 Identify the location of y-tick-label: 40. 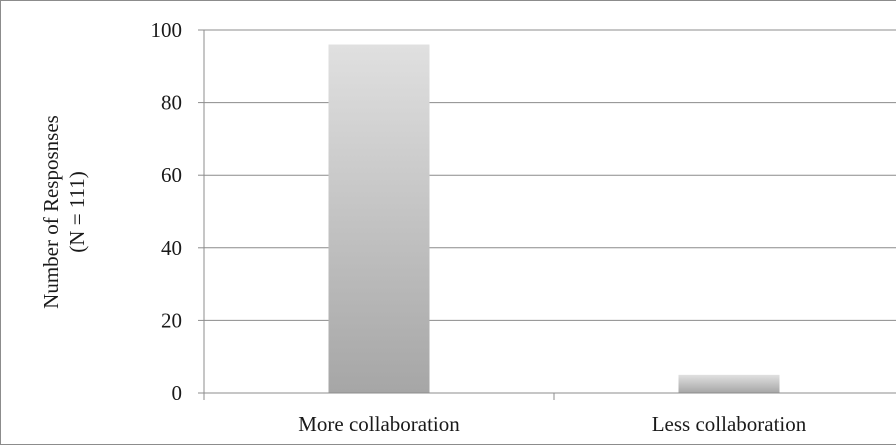
(171, 248).